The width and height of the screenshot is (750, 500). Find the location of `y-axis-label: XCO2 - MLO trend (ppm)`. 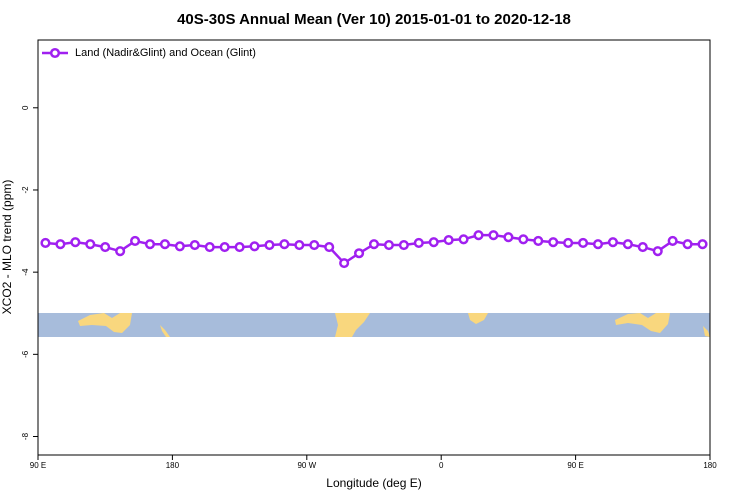

y-axis-label: XCO2 - MLO trend (ppm) is located at coordinates (7, 247).